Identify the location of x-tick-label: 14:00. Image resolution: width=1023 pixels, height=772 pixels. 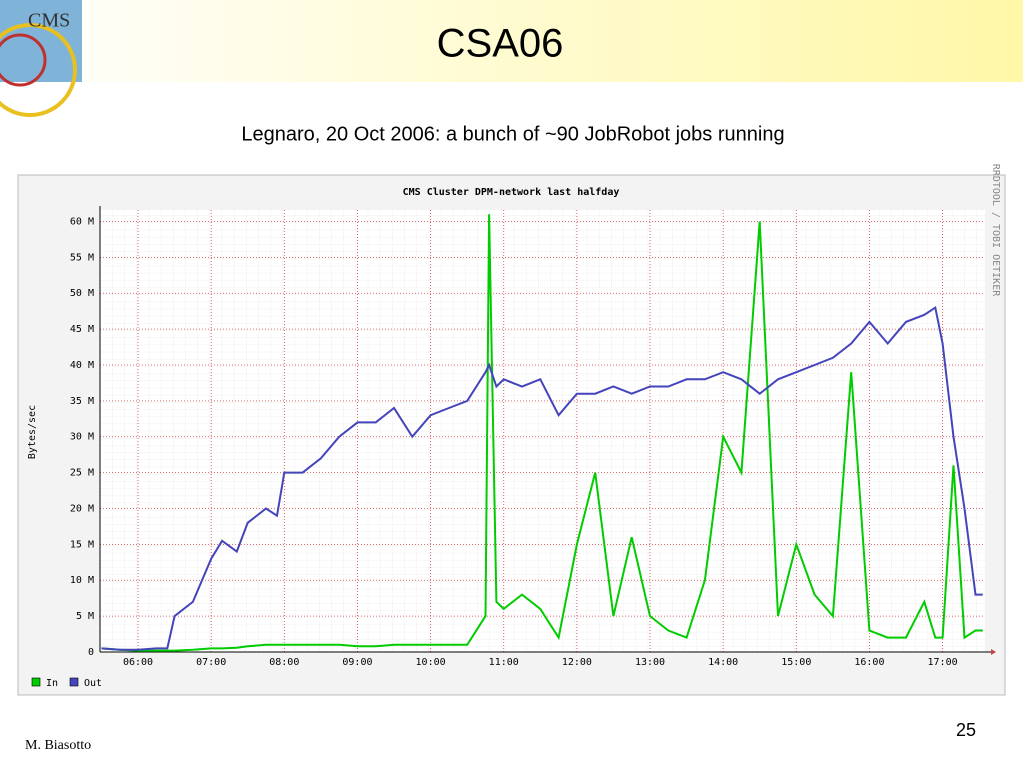
(723, 662).